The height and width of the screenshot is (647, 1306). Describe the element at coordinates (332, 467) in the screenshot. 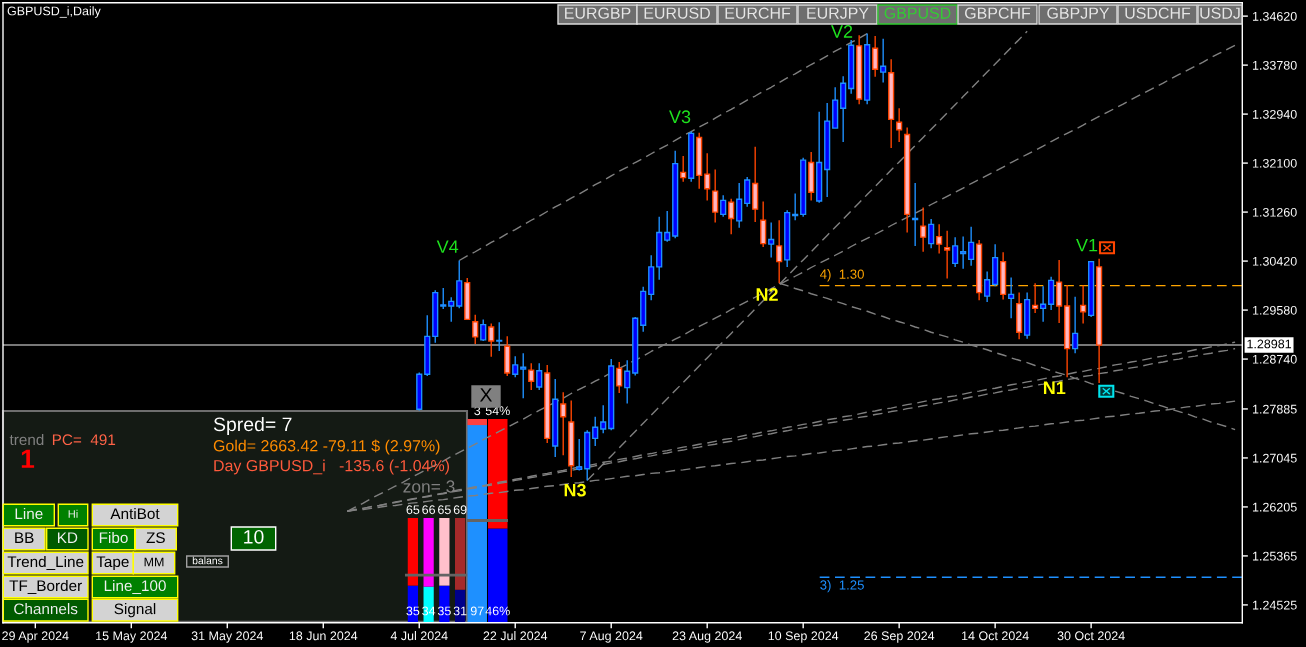

I see `annotation: Day GBPUSD_i -135.6 (-1.04%)` at that location.